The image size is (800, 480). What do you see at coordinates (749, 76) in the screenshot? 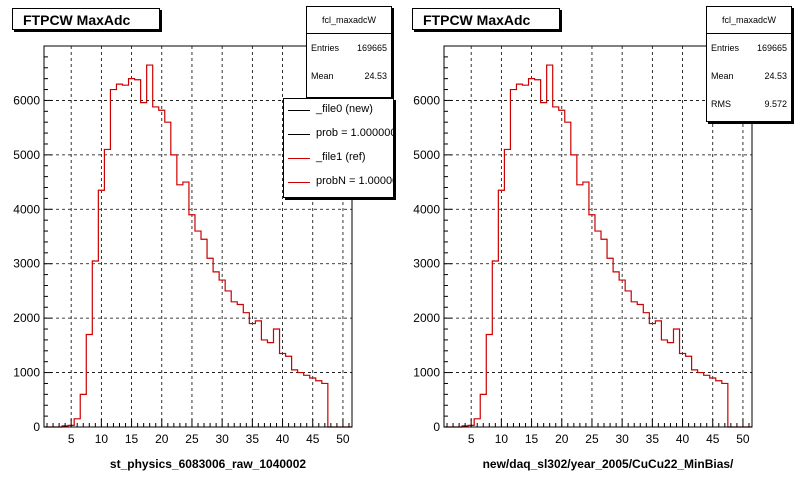
I see `right-stats-mean: Mean 24.53` at bounding box center [749, 76].